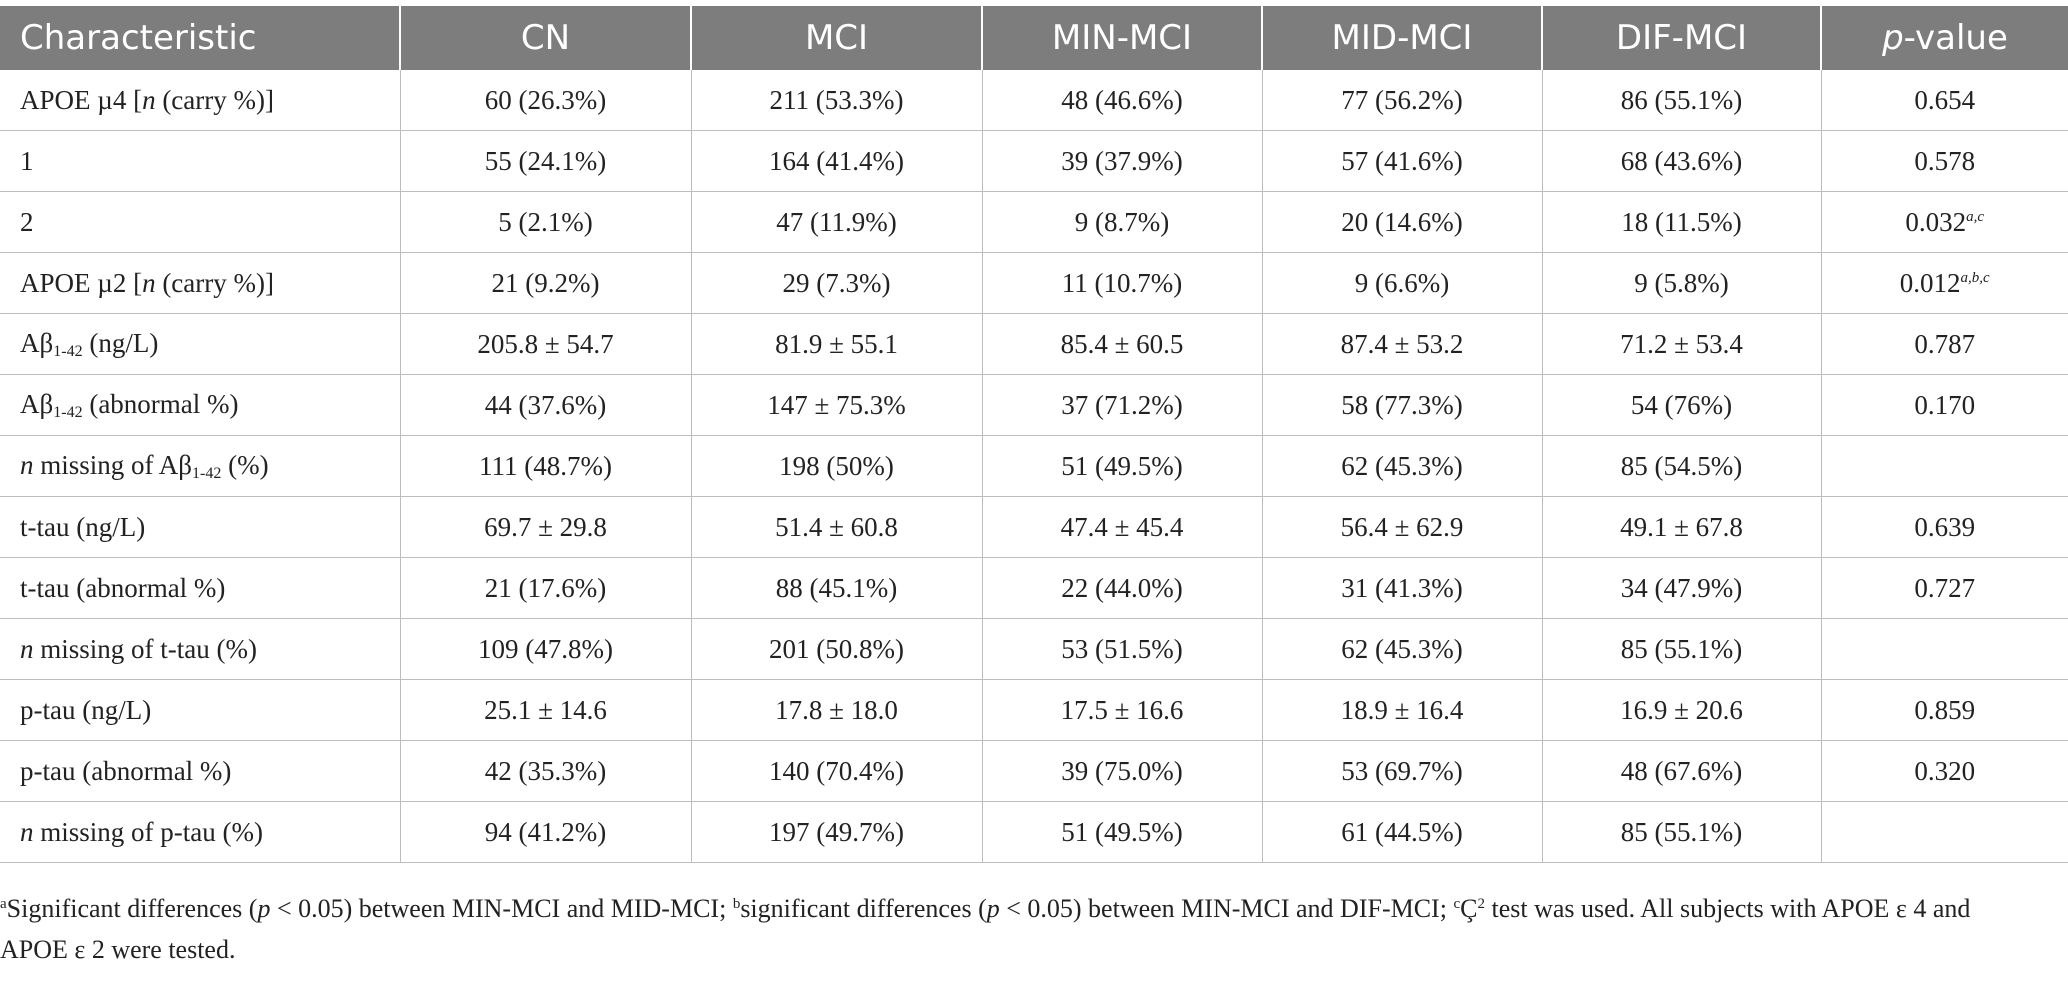  I want to click on p-value-superscript: a,b,c, so click(1975, 277).